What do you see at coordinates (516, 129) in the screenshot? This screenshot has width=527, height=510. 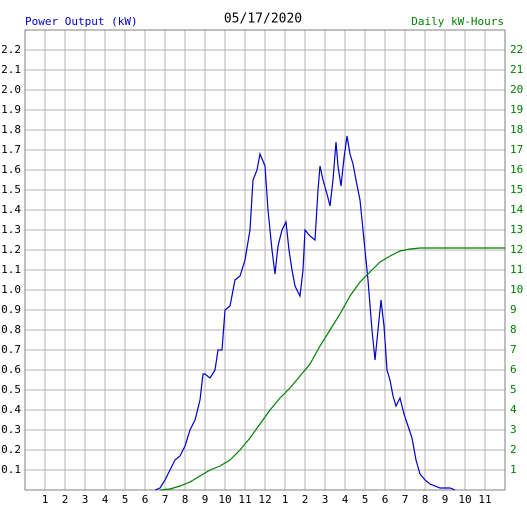 I see `y2-tick-label: 18` at bounding box center [516, 129].